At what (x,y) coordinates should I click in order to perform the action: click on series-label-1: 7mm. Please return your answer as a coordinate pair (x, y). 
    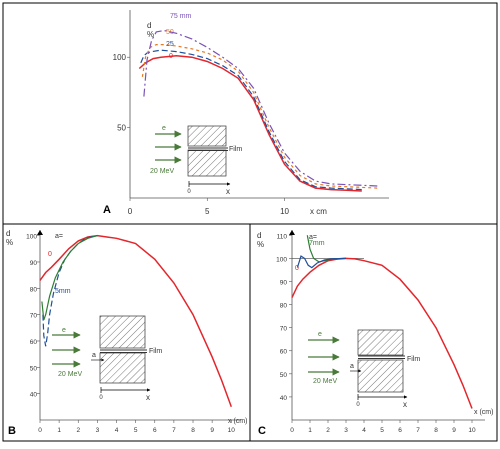
    Looking at the image, I should click on (317, 243).